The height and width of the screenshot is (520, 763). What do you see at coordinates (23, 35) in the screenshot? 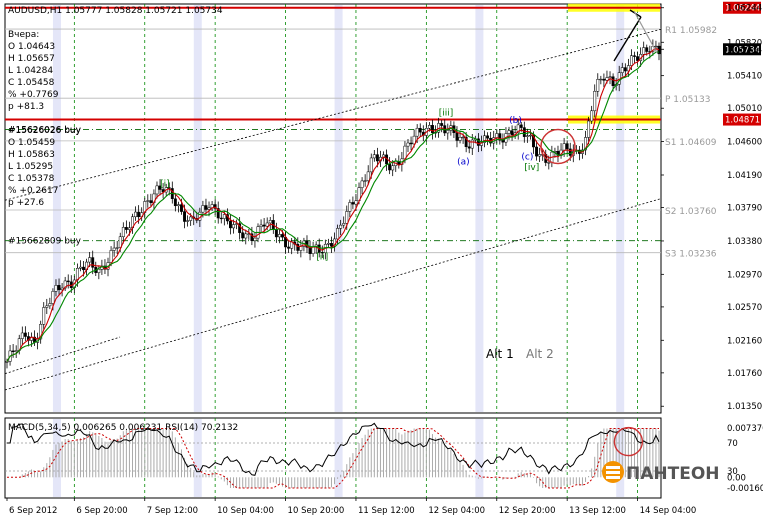
I see `yesterday-title: Вчера:` at bounding box center [23, 35].